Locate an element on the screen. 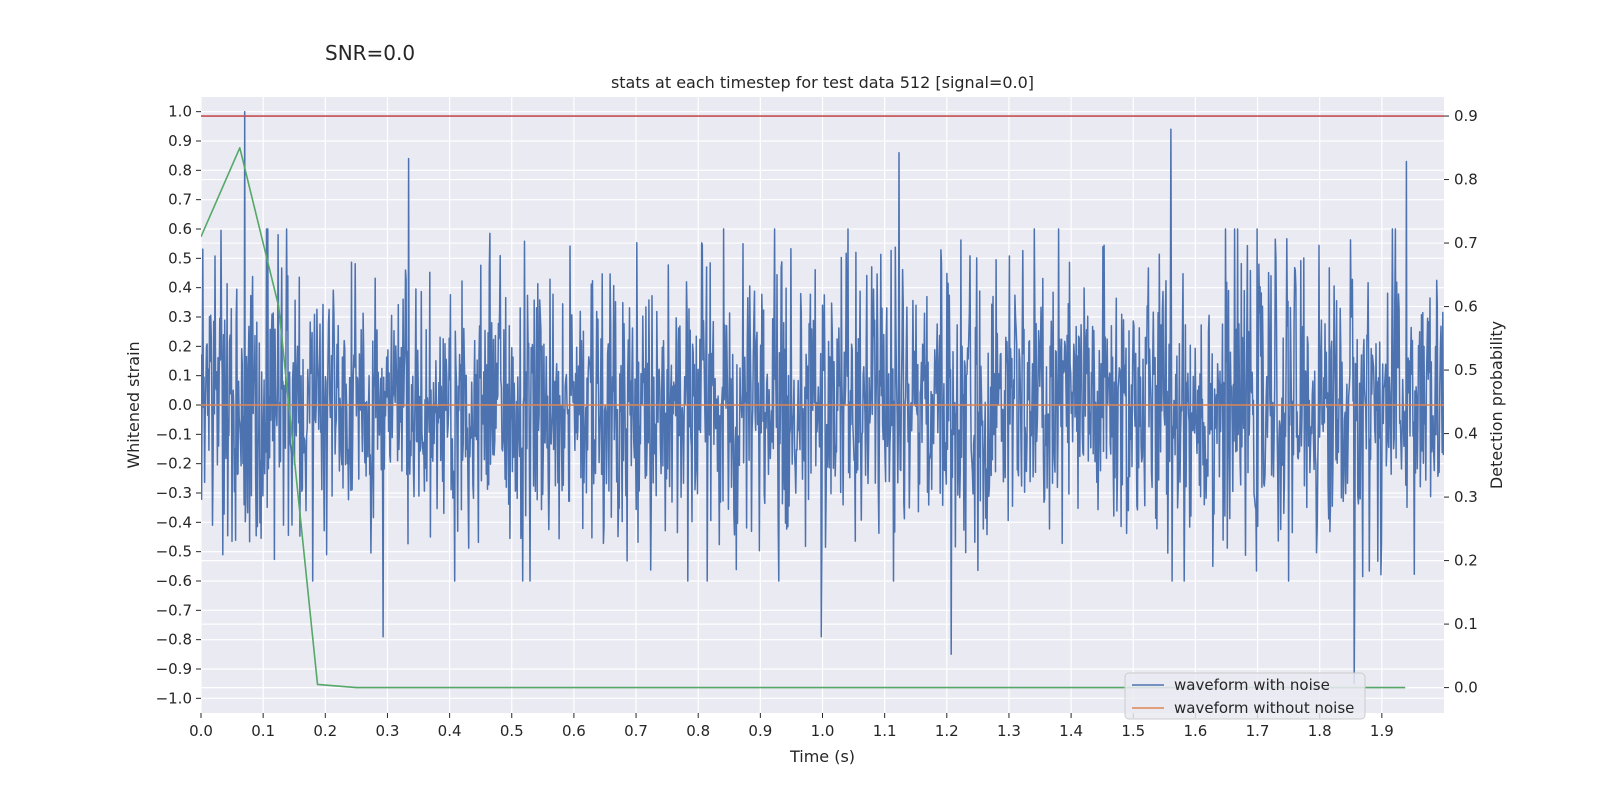  y-tick-label: −0.4 is located at coordinates (174, 522).